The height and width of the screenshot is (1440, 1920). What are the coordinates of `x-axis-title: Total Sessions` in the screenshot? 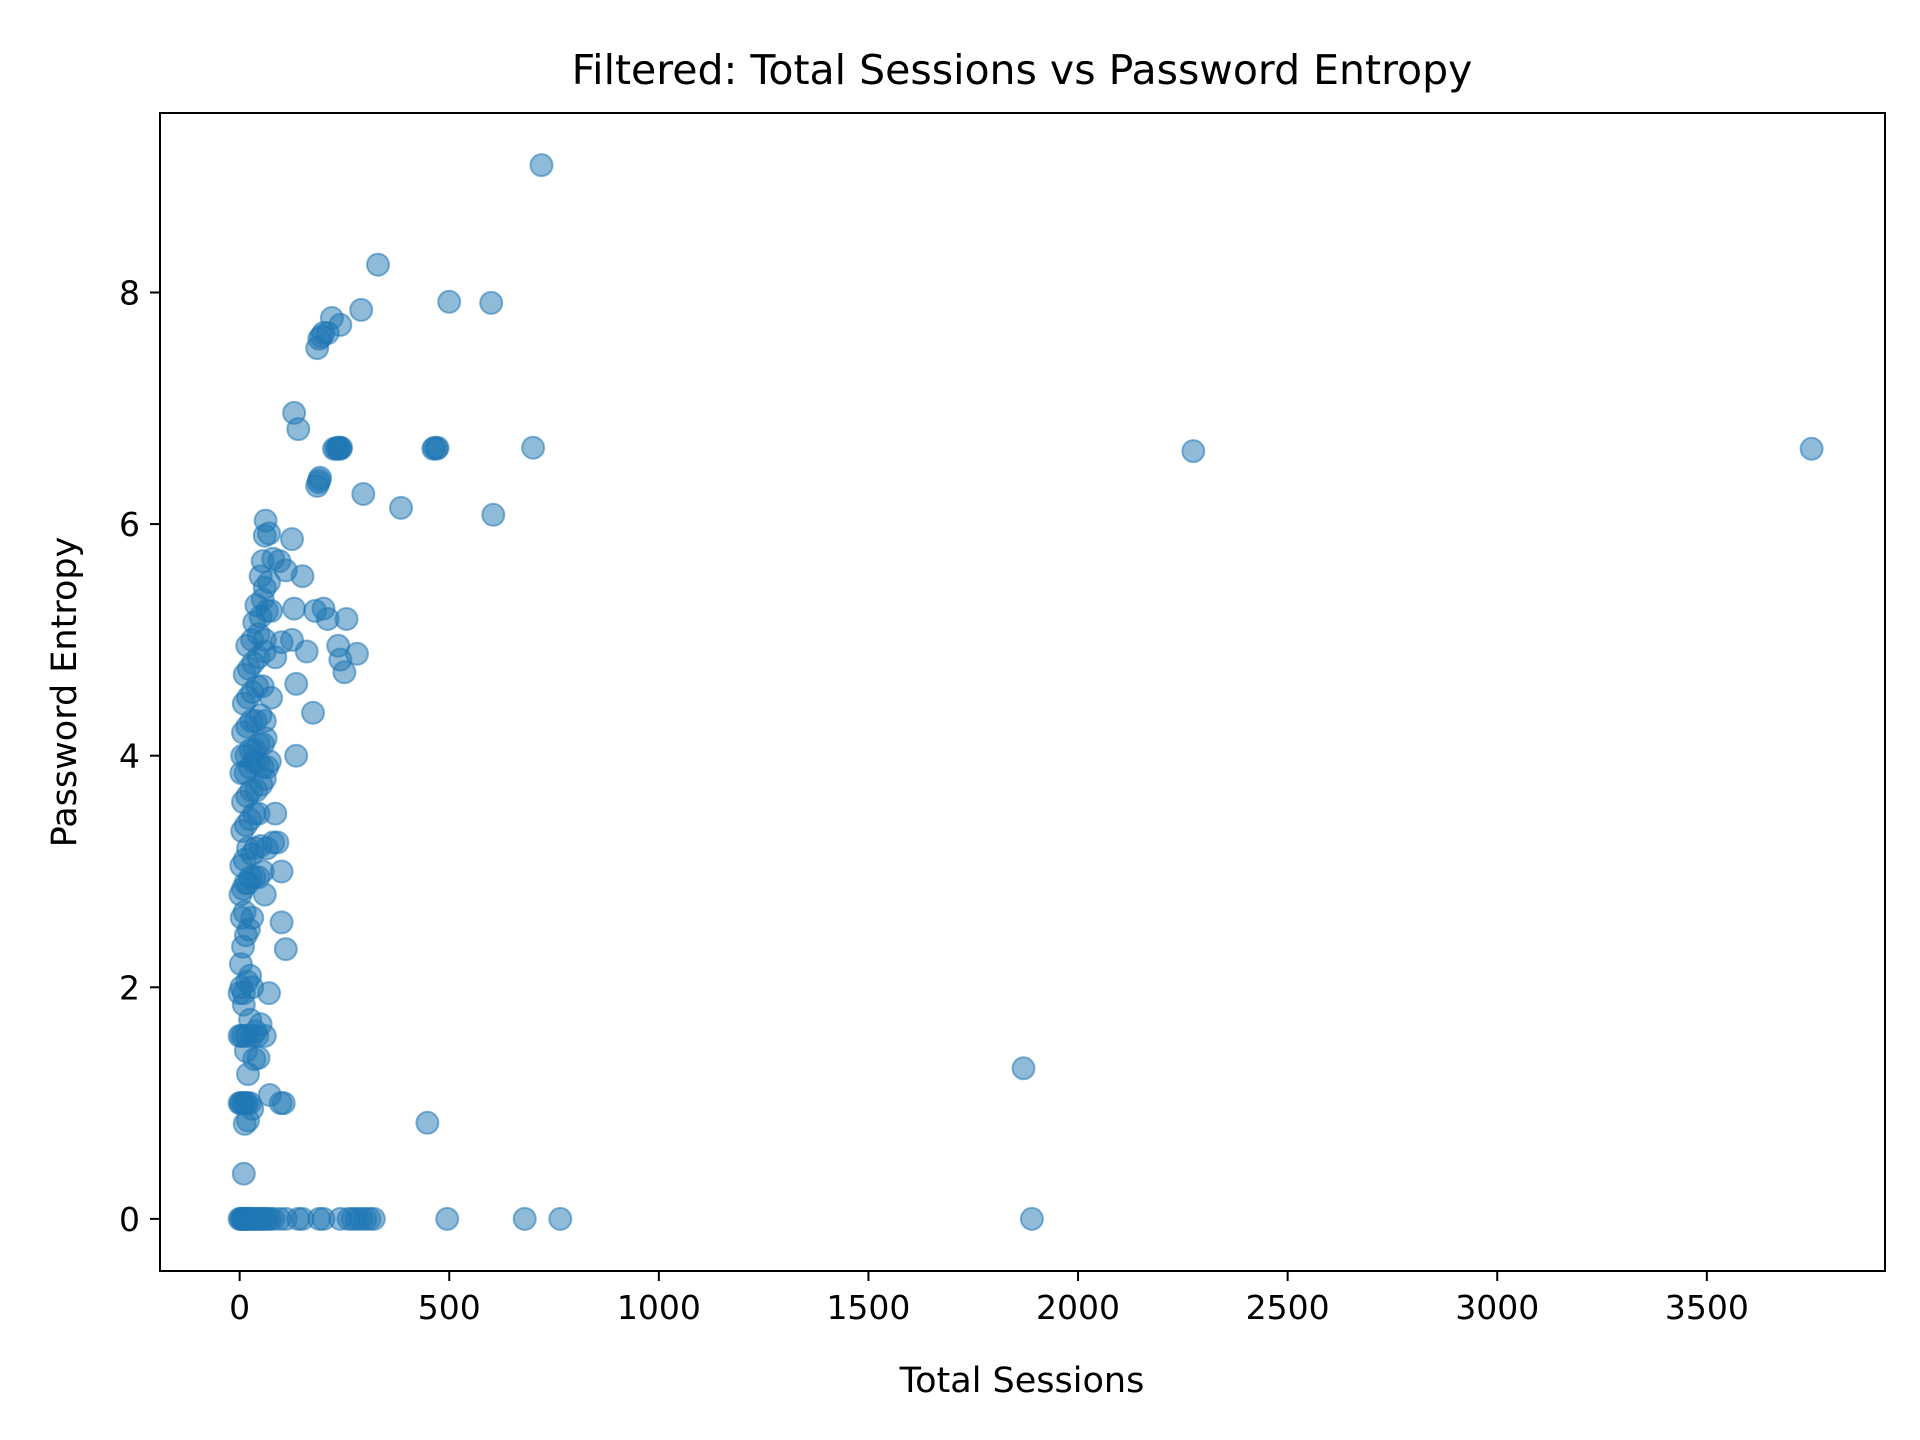 It's located at (1022, 1381).